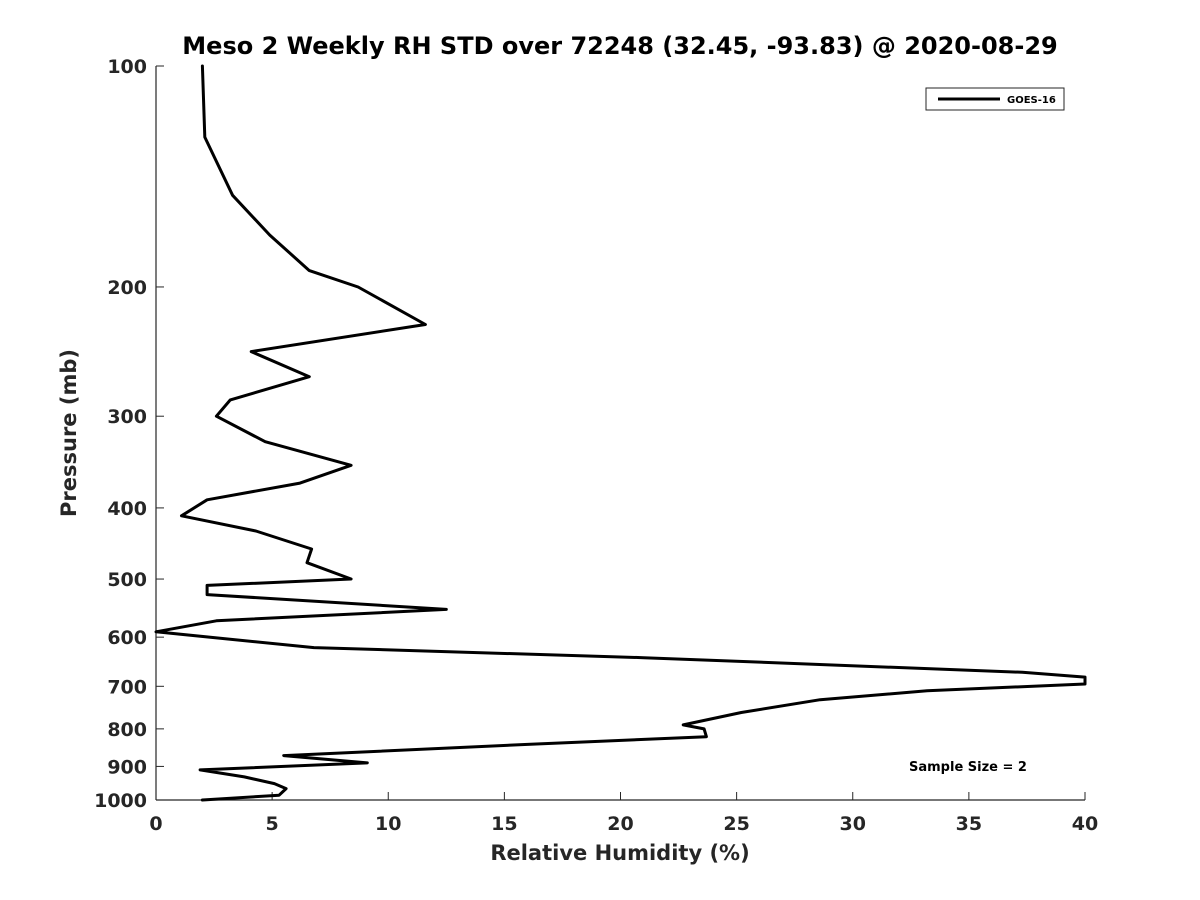 The image size is (1200, 900). I want to click on y-tick-label: 100, so click(127, 67).